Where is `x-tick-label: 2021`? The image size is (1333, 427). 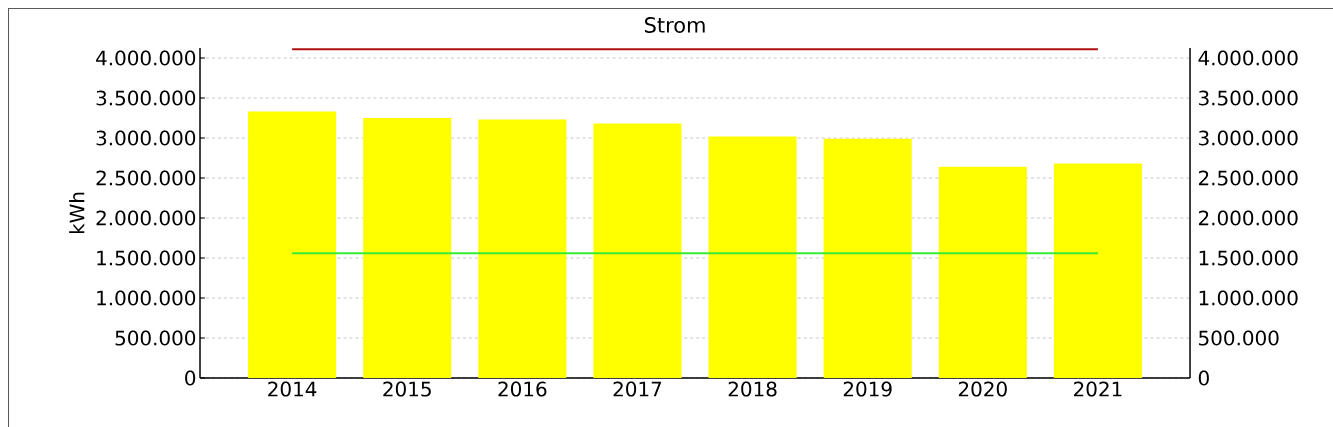 x-tick-label: 2021 is located at coordinates (1098, 389).